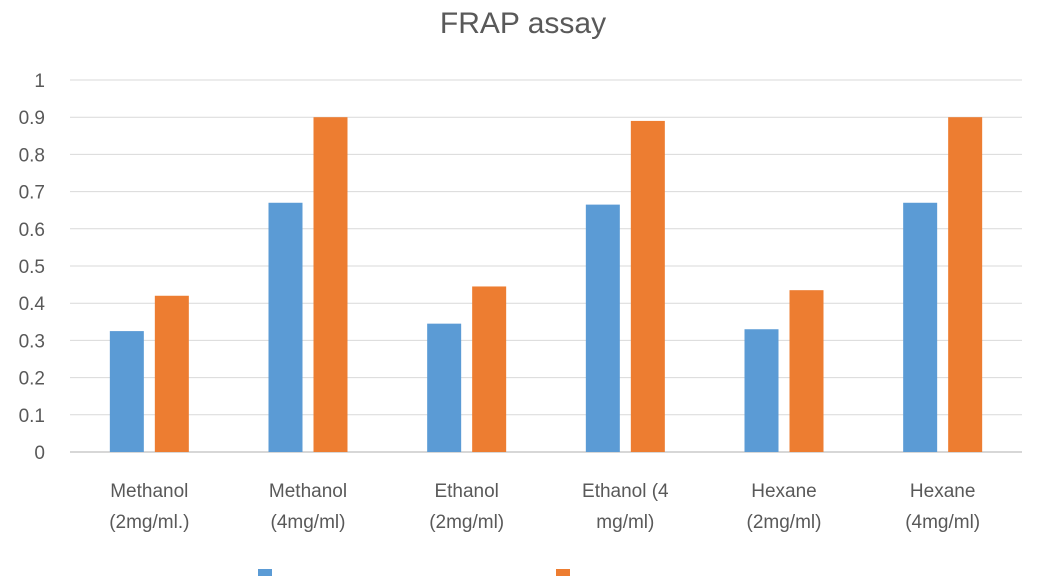  Describe the element at coordinates (466, 507) in the screenshot. I see `x-tick-label: Ethanol (2mg/ml)` at that location.